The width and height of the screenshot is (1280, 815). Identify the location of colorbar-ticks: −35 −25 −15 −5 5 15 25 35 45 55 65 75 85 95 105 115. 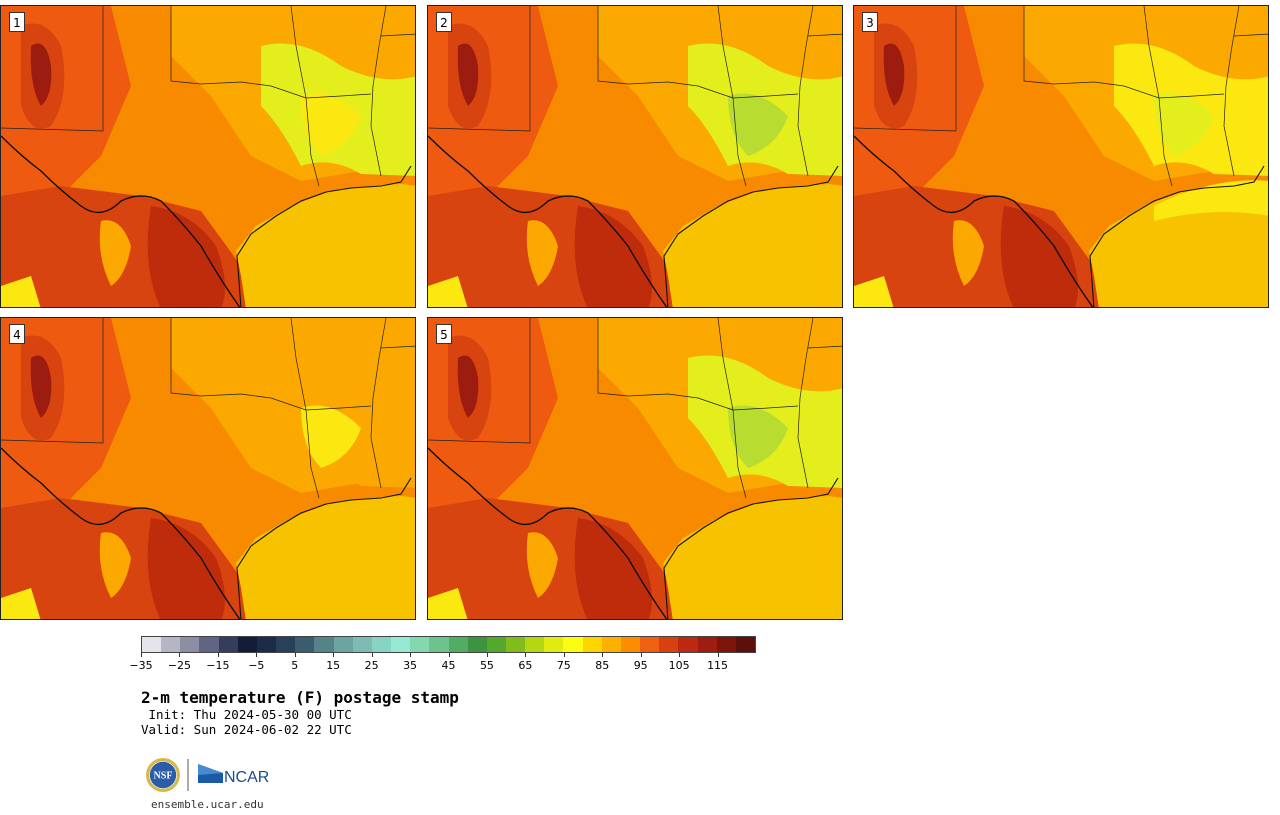
(442, 663).